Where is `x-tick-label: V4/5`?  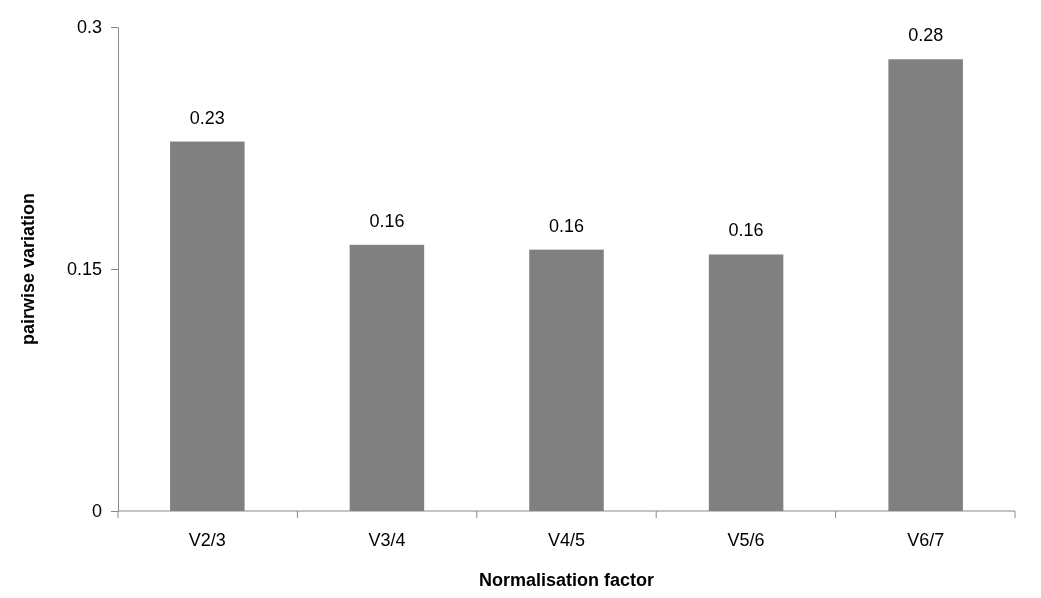 x-tick-label: V4/5 is located at coordinates (566, 540).